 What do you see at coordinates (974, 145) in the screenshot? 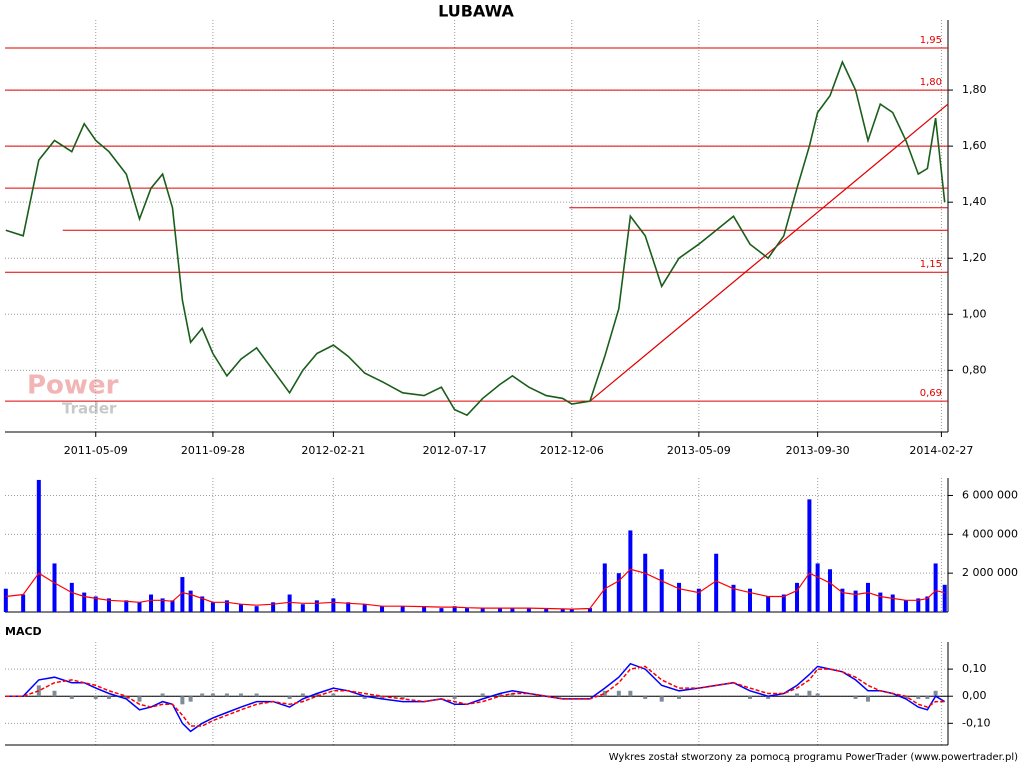
I see `y-tick-label: 1,60` at bounding box center [974, 145].